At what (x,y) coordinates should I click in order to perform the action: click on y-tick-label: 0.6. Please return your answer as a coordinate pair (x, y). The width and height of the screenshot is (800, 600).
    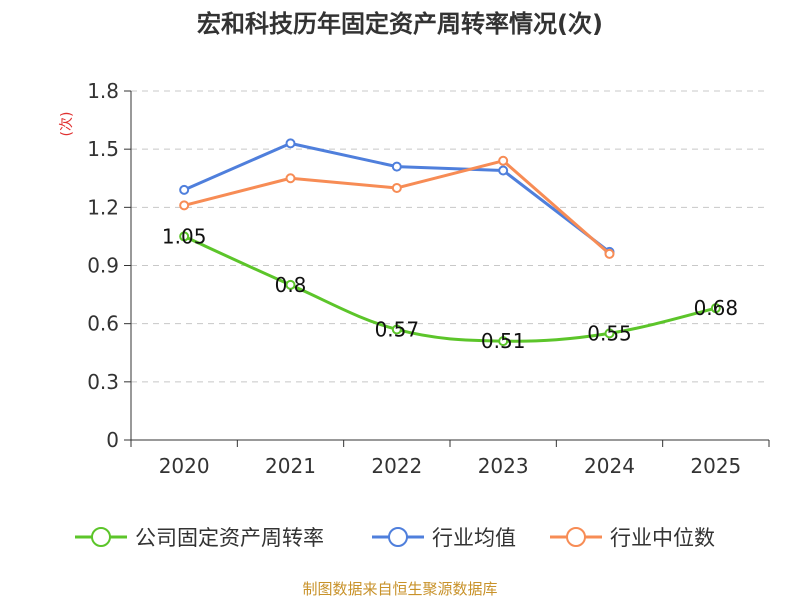
    Looking at the image, I should click on (103, 324).